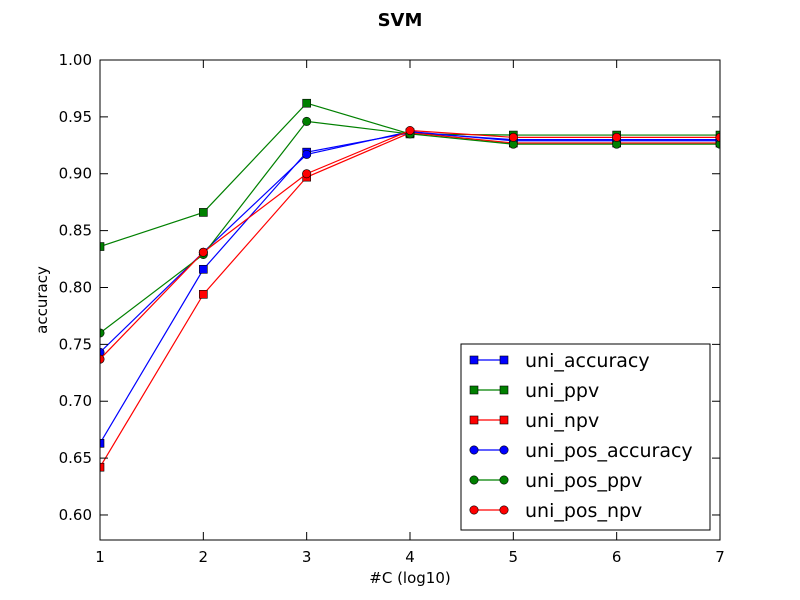 This screenshot has width=800, height=600. Describe the element at coordinates (75, 401) in the screenshot. I see `y-tick-label: 0.70` at that location.